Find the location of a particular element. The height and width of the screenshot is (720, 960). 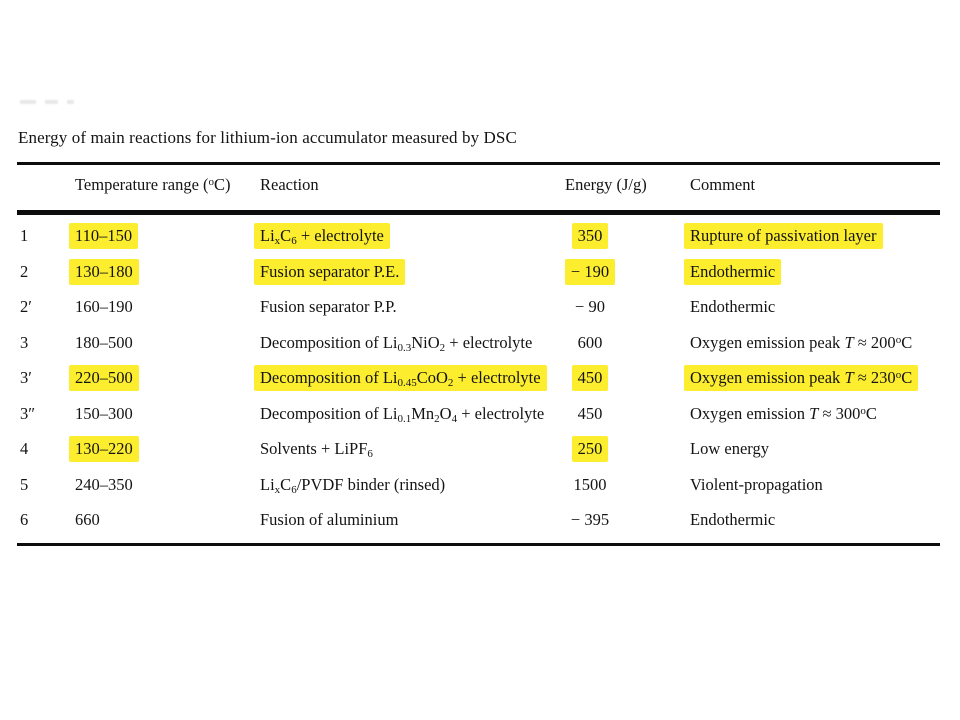

cell-id: 3′ is located at coordinates (26, 377).